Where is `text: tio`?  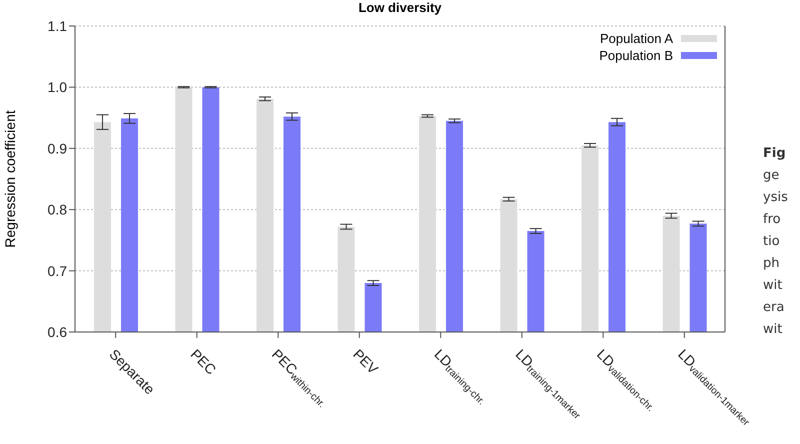
text: tio is located at coordinates (772, 242).